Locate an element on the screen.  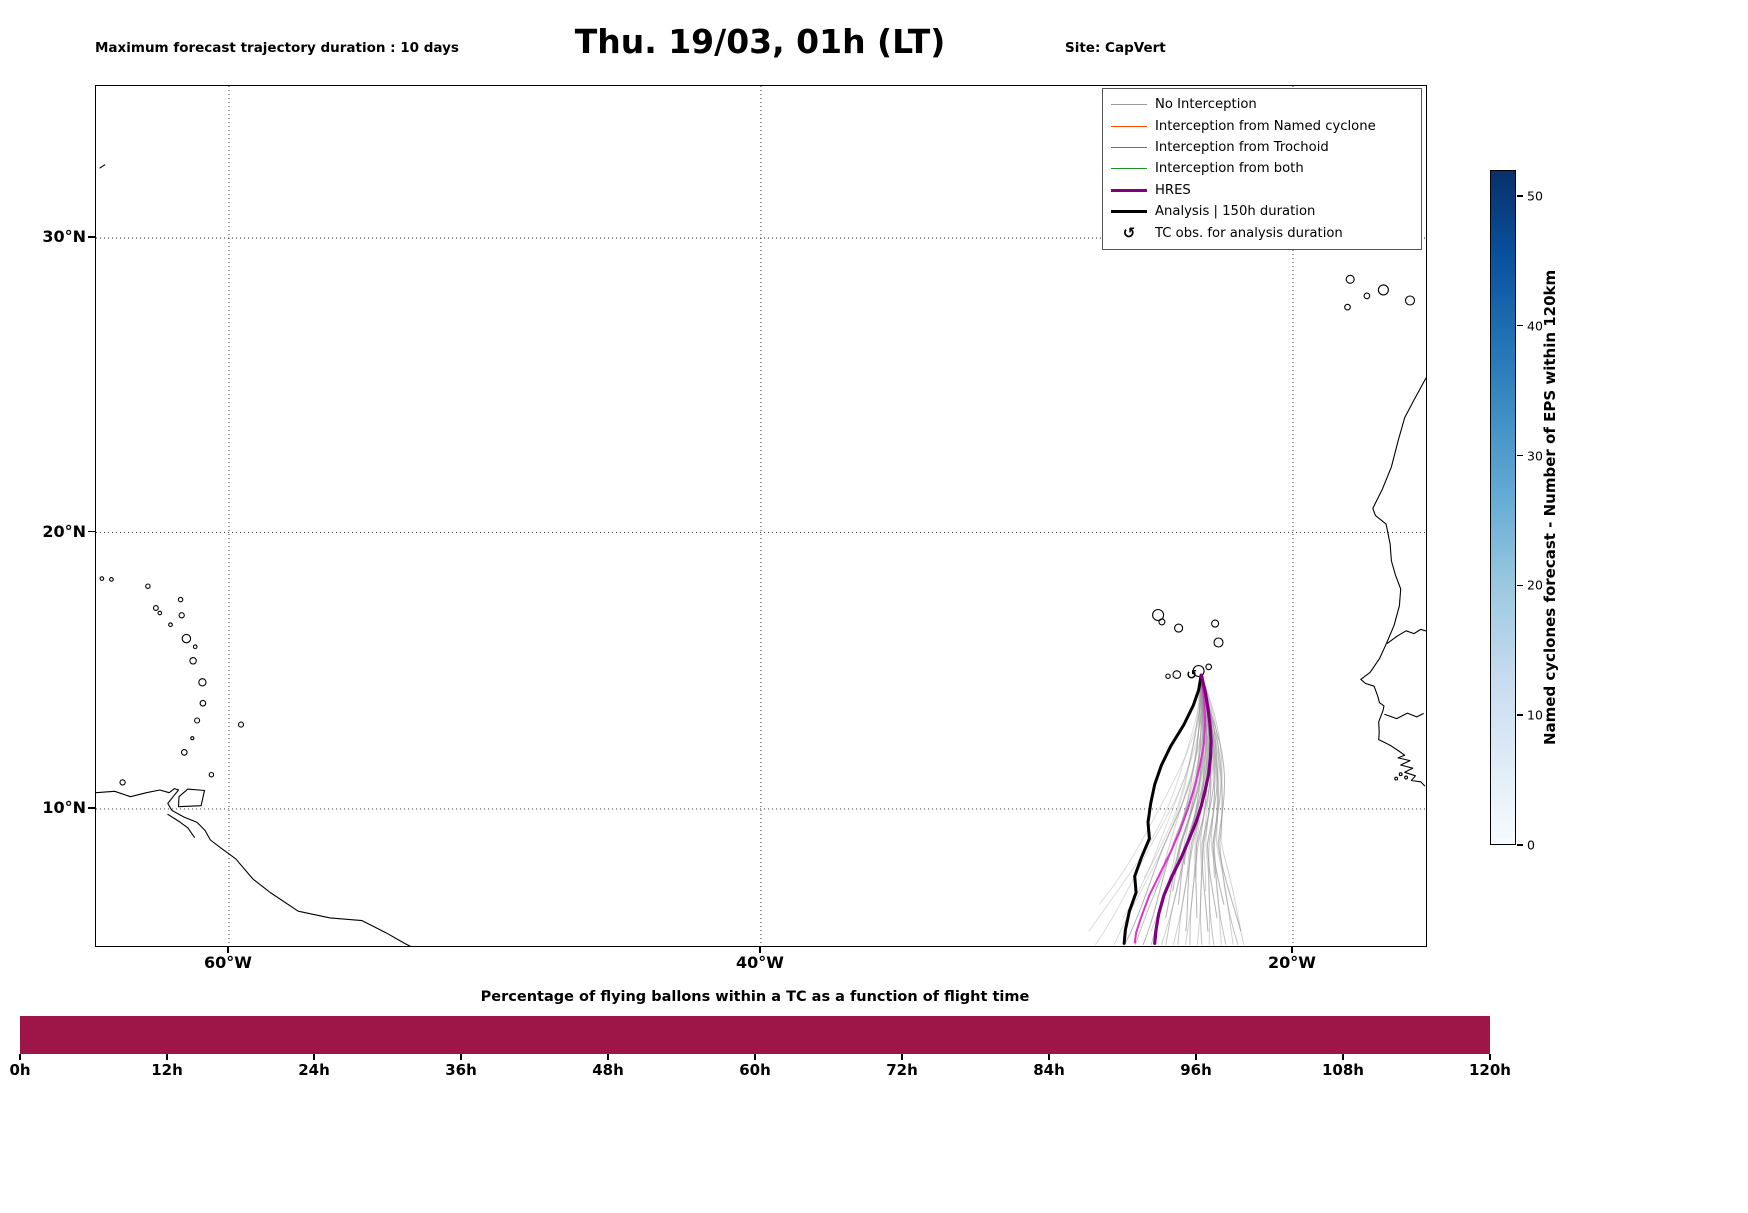
lon-tick-label: 60°W is located at coordinates (228, 962).